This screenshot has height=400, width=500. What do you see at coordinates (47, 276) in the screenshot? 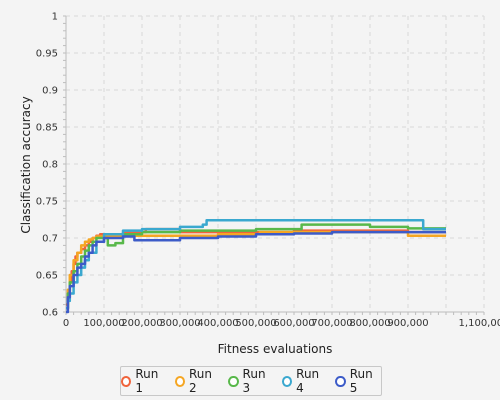
I see `y-tick-label: 0.65` at bounding box center [47, 276].